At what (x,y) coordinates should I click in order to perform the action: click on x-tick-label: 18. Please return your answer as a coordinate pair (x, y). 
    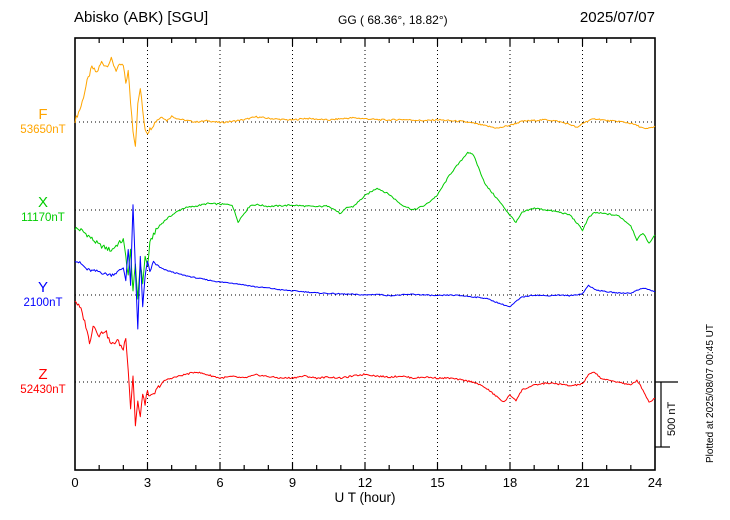
    Looking at the image, I should click on (510, 482).